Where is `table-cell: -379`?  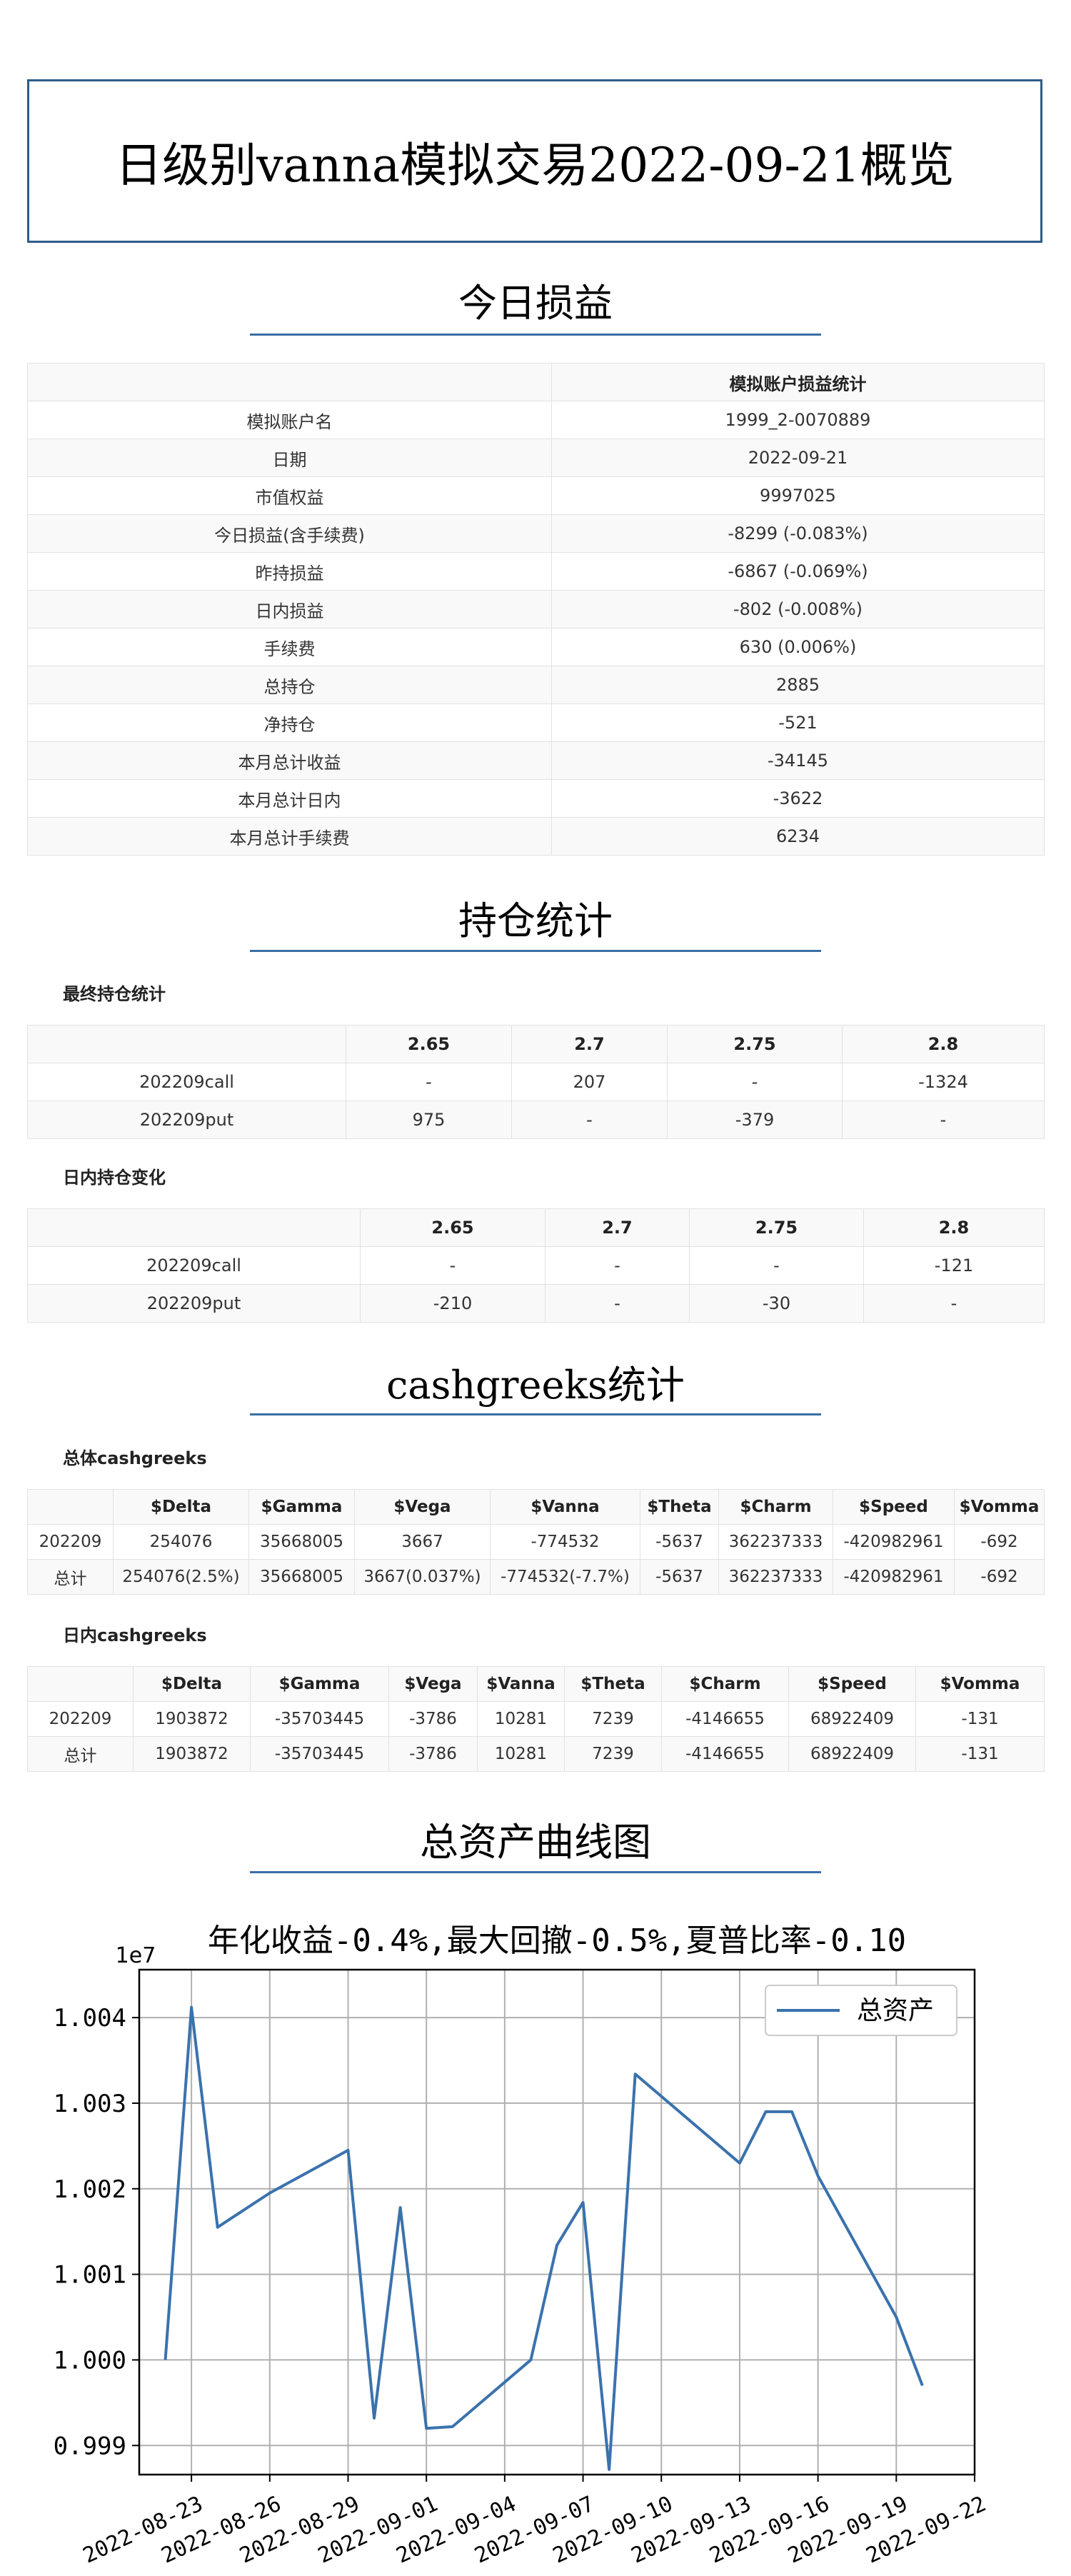
table-cell: -379 is located at coordinates (755, 1120).